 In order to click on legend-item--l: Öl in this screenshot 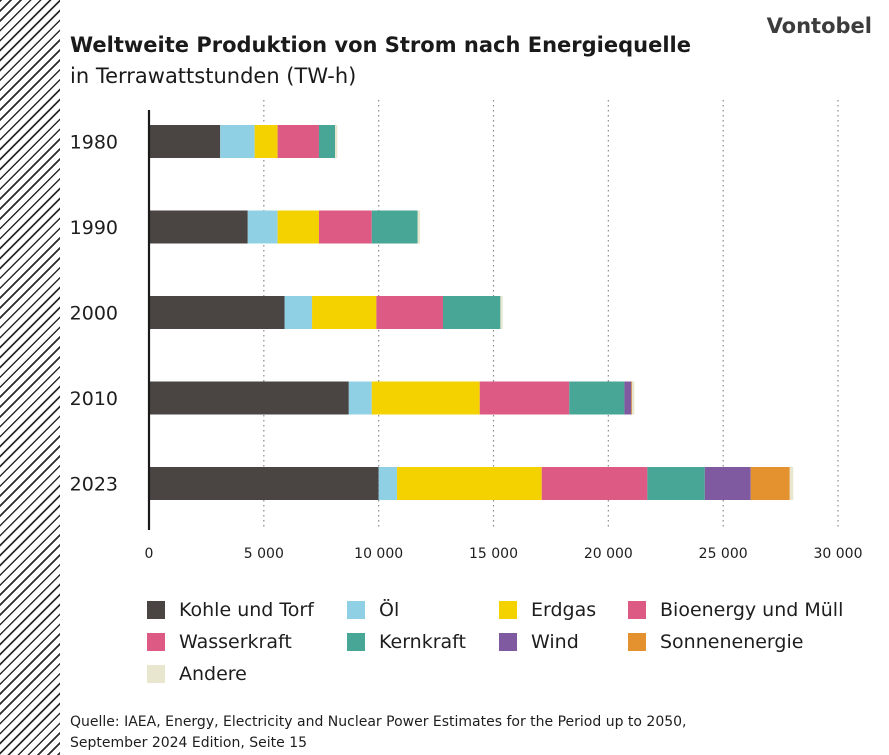, I will do `click(373, 610)`.